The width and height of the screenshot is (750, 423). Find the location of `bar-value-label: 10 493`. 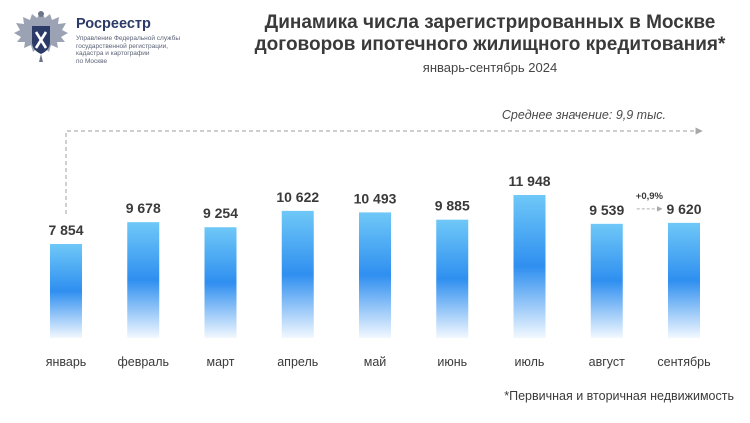

bar-value-label: 10 493 is located at coordinates (375, 198).